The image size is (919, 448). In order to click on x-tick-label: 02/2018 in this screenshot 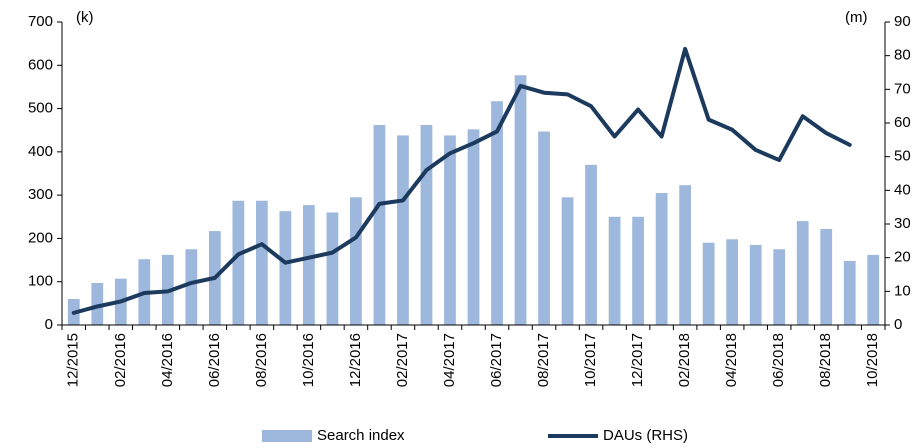, I will do `click(684, 360)`.